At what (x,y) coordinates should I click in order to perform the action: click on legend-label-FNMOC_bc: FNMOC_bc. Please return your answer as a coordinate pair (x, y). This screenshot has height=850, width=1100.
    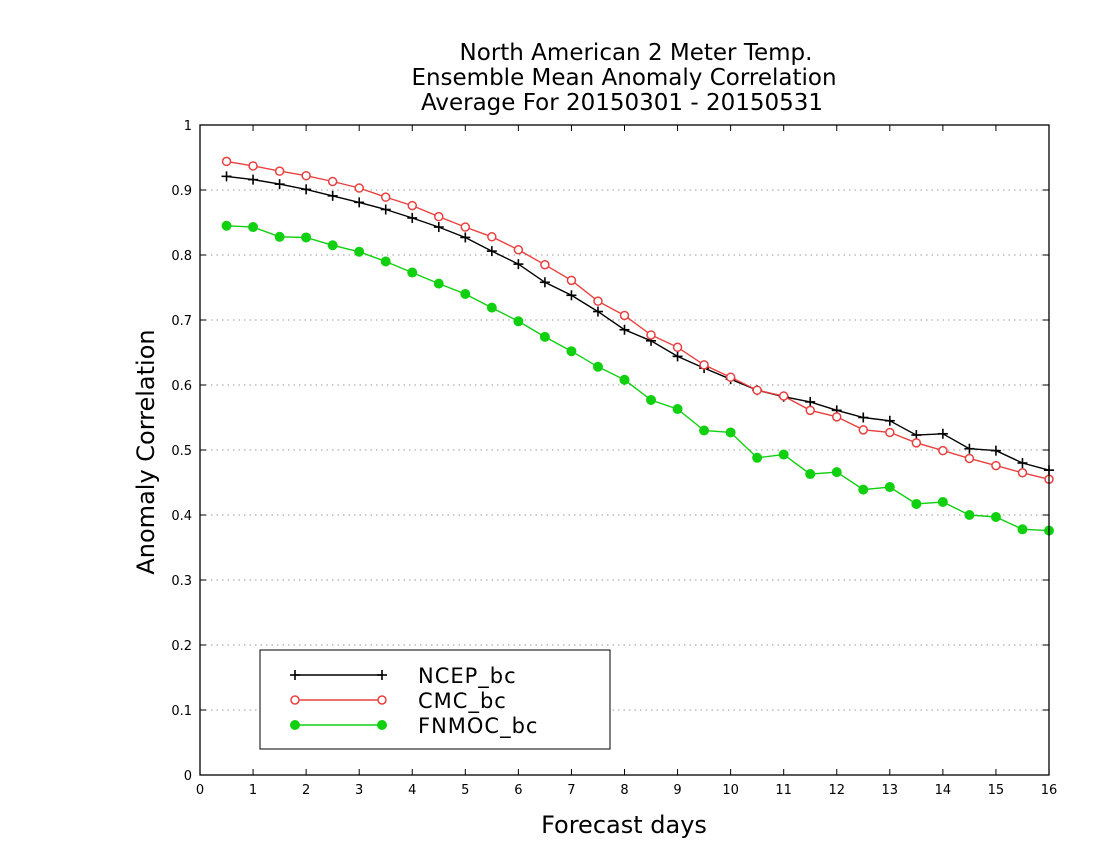
    Looking at the image, I should click on (478, 726).